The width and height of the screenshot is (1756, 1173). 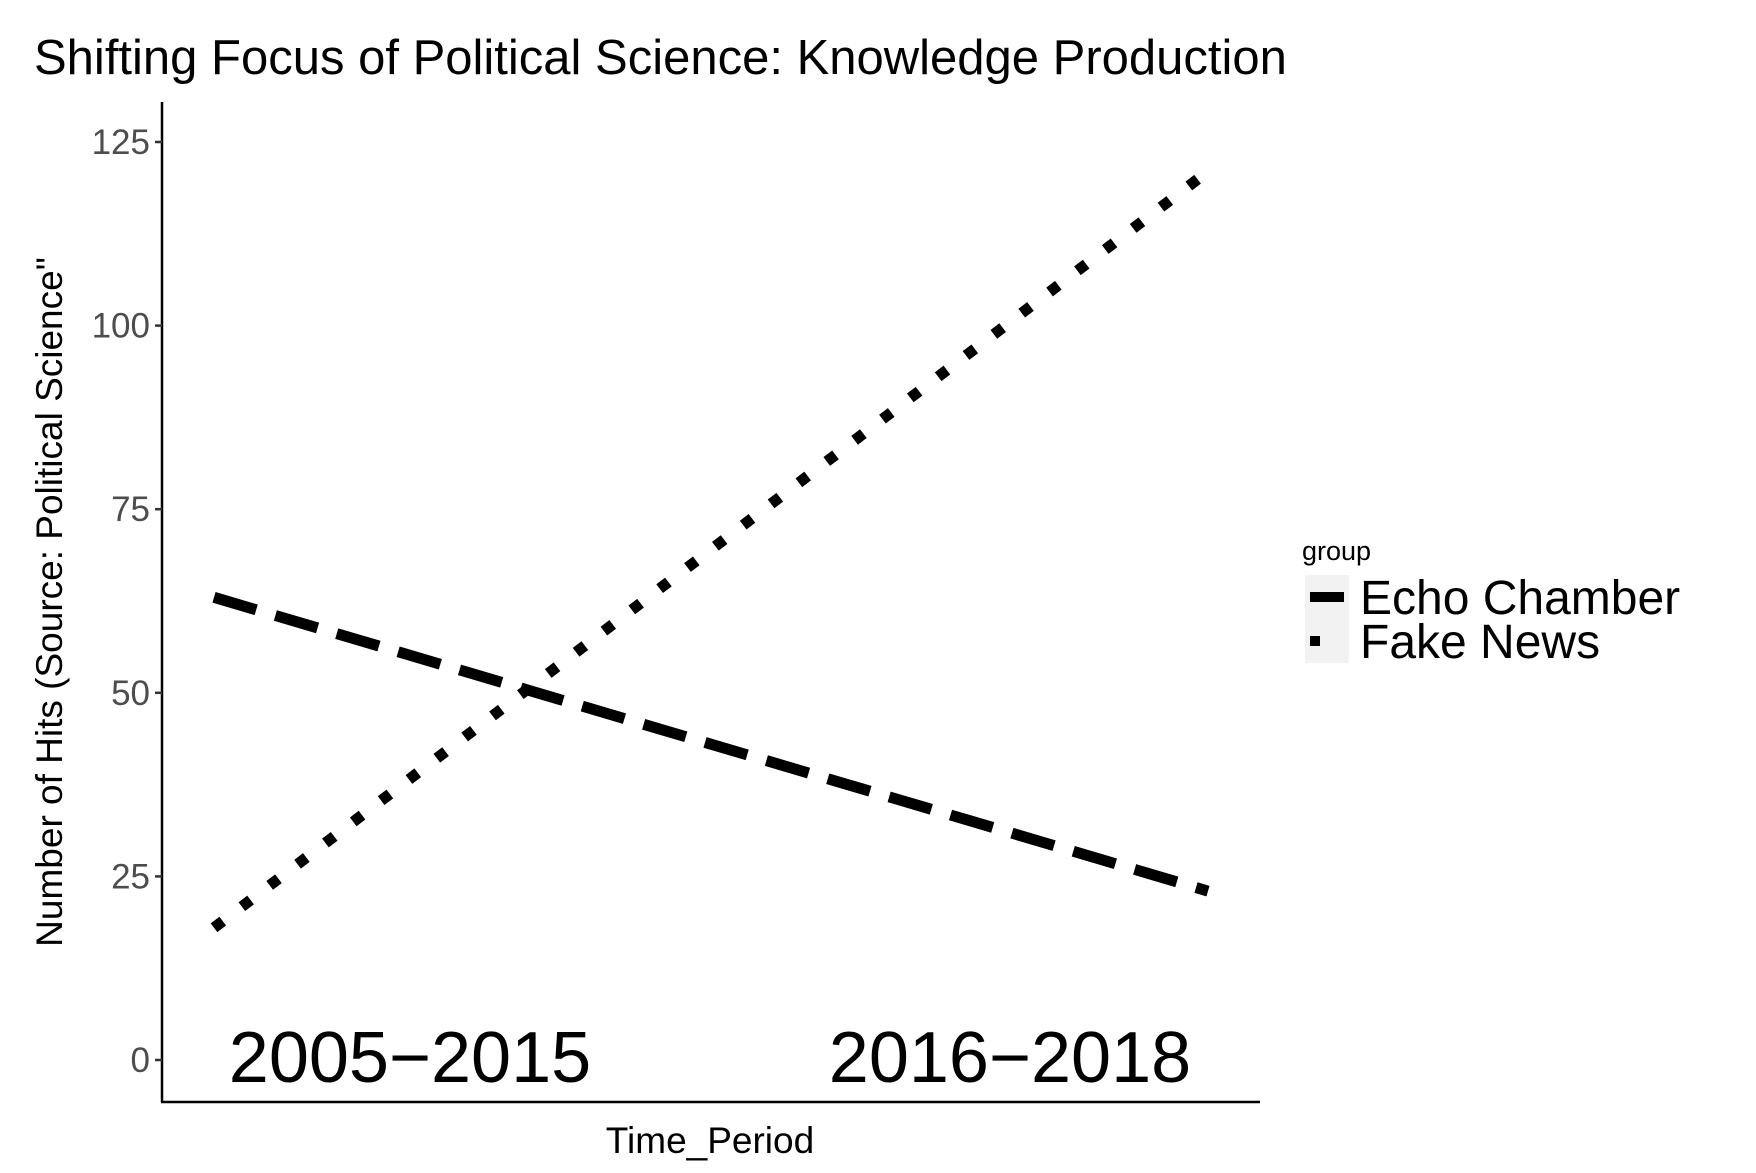 I want to click on y-tick-label: 125, so click(x=121, y=142).